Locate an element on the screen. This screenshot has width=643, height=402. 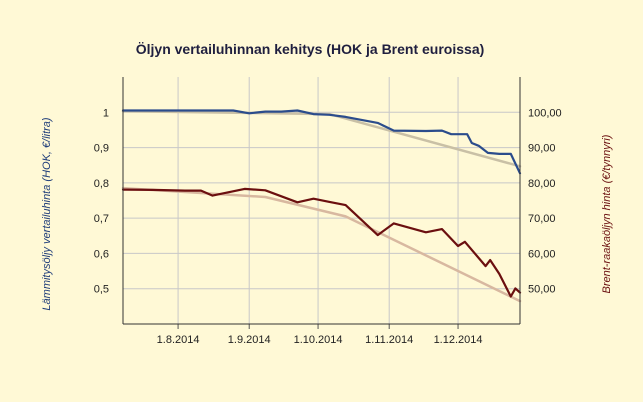
y-left-tick-label: 0,9 is located at coordinates (101, 149).